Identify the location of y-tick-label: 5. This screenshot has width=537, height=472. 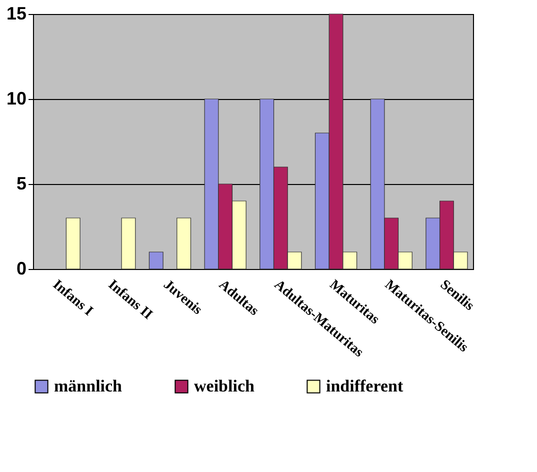
(21, 184).